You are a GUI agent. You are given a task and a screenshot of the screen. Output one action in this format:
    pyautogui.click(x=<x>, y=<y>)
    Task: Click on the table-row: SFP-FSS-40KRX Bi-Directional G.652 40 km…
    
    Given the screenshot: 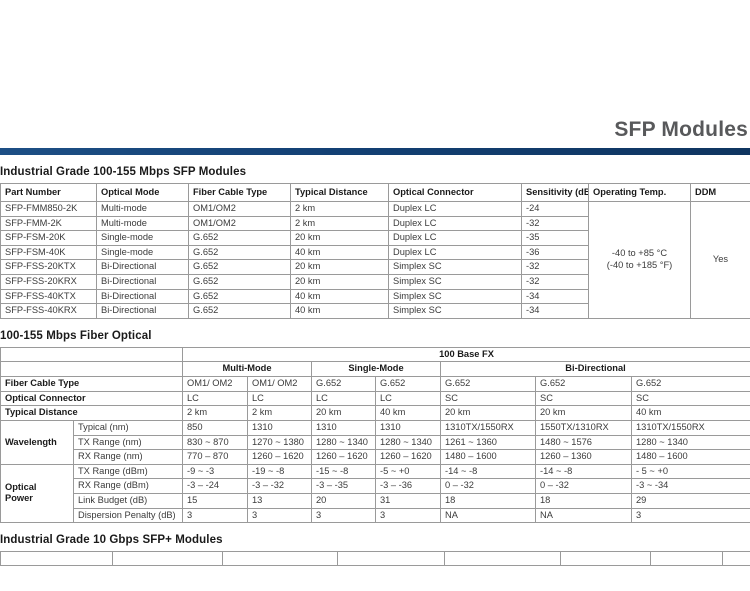 What is the action you would take?
    pyautogui.click(x=375, y=311)
    